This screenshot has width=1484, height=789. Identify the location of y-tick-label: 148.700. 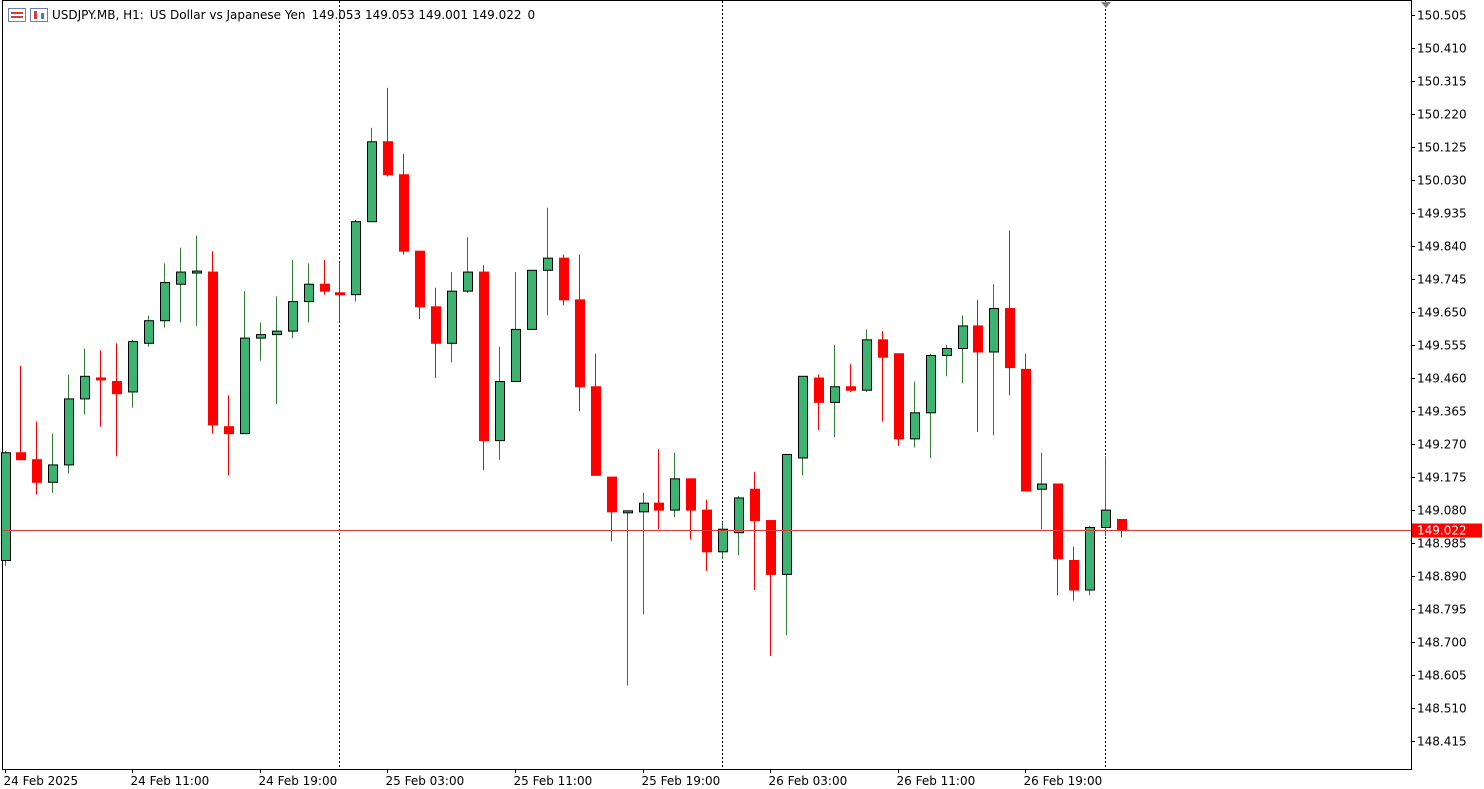
(1442, 643).